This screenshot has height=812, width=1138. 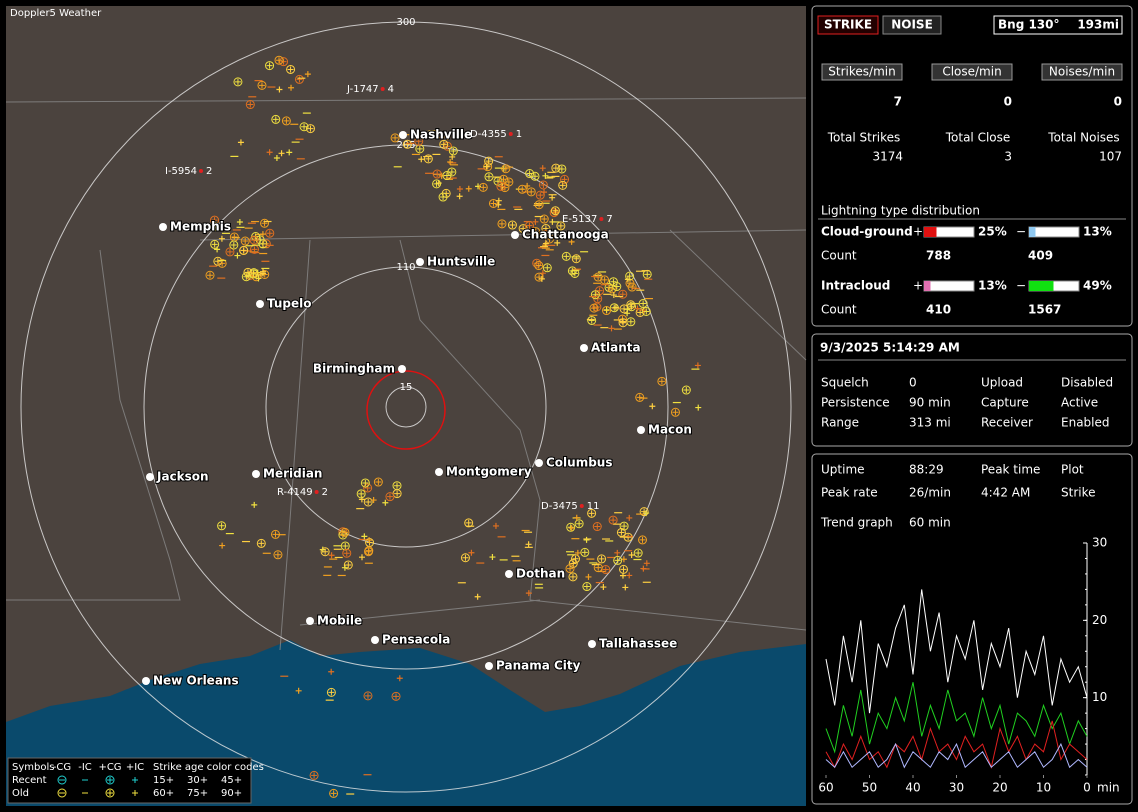 What do you see at coordinates (845, 383) in the screenshot?
I see `setting-label: Squelch` at bounding box center [845, 383].